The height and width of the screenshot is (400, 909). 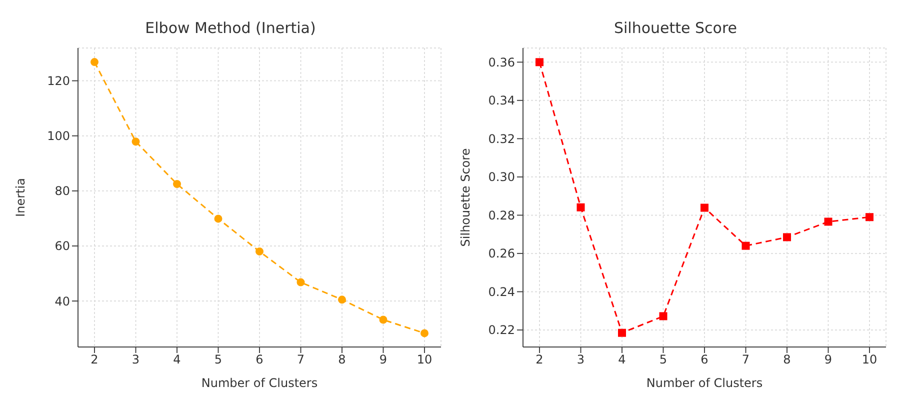 I want to click on y-tick-label: 0.24, so click(x=501, y=291).